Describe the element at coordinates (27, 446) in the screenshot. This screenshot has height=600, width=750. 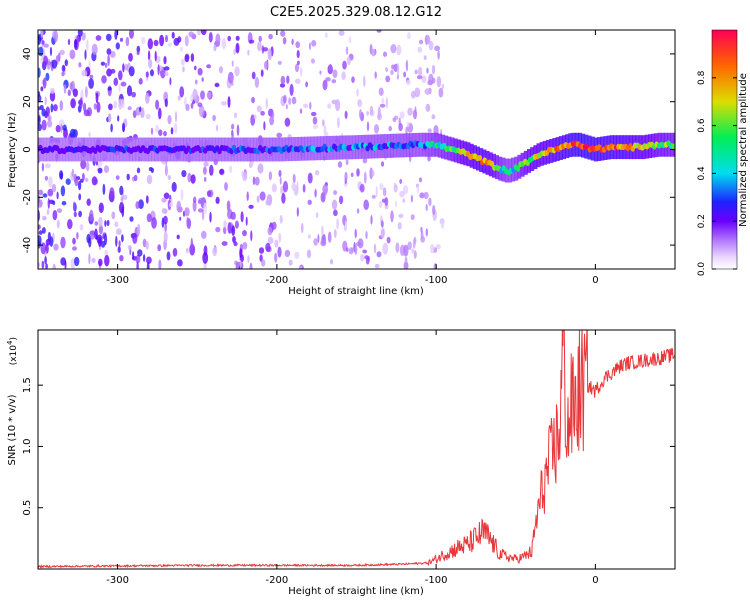
I see `y-tick-label: 1.0` at that location.